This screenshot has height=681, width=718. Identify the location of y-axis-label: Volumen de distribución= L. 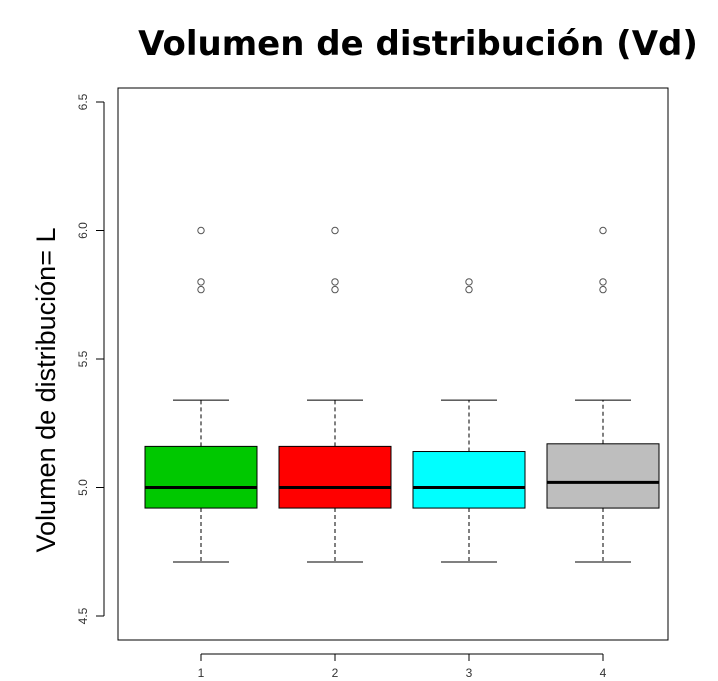
(46, 390).